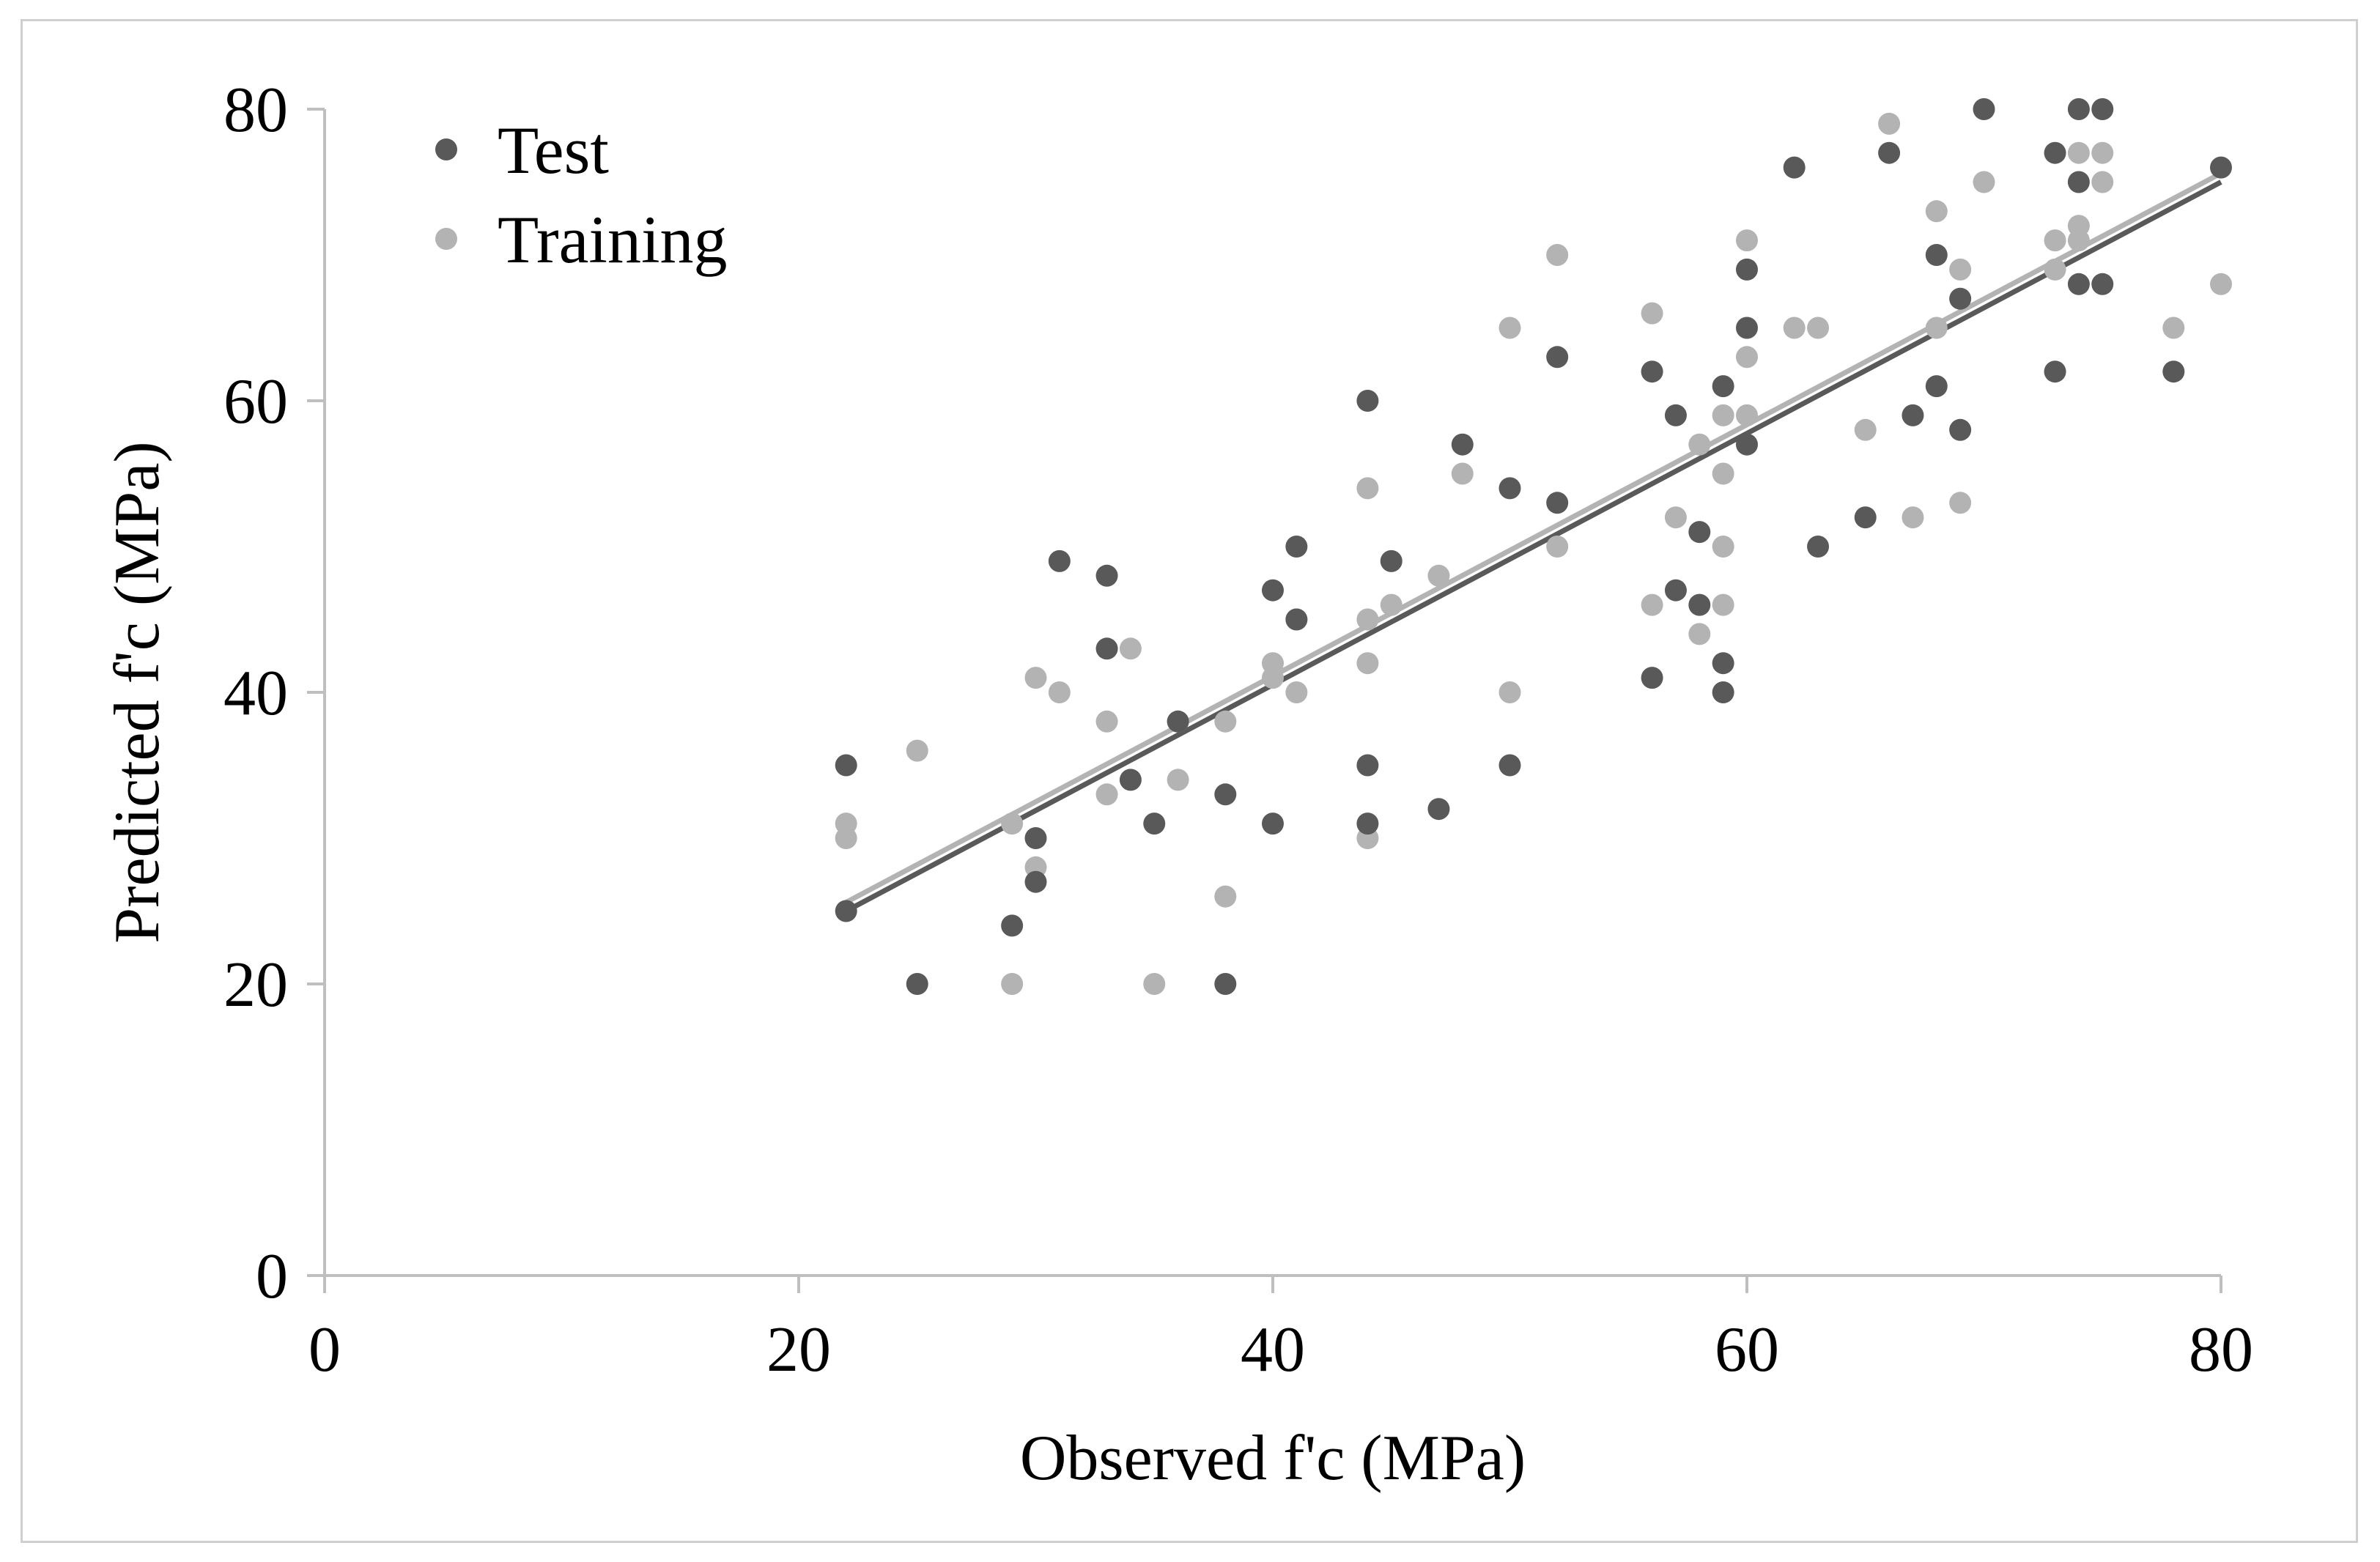  I want to click on legend-marker-training, so click(446, 239).